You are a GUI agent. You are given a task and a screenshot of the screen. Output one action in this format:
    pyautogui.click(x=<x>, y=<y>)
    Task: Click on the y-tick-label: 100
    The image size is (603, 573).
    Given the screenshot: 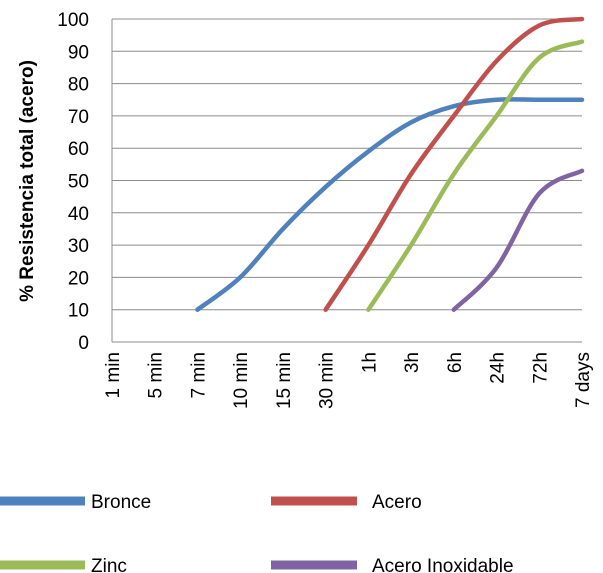 What is the action you would take?
    pyautogui.click(x=73, y=20)
    